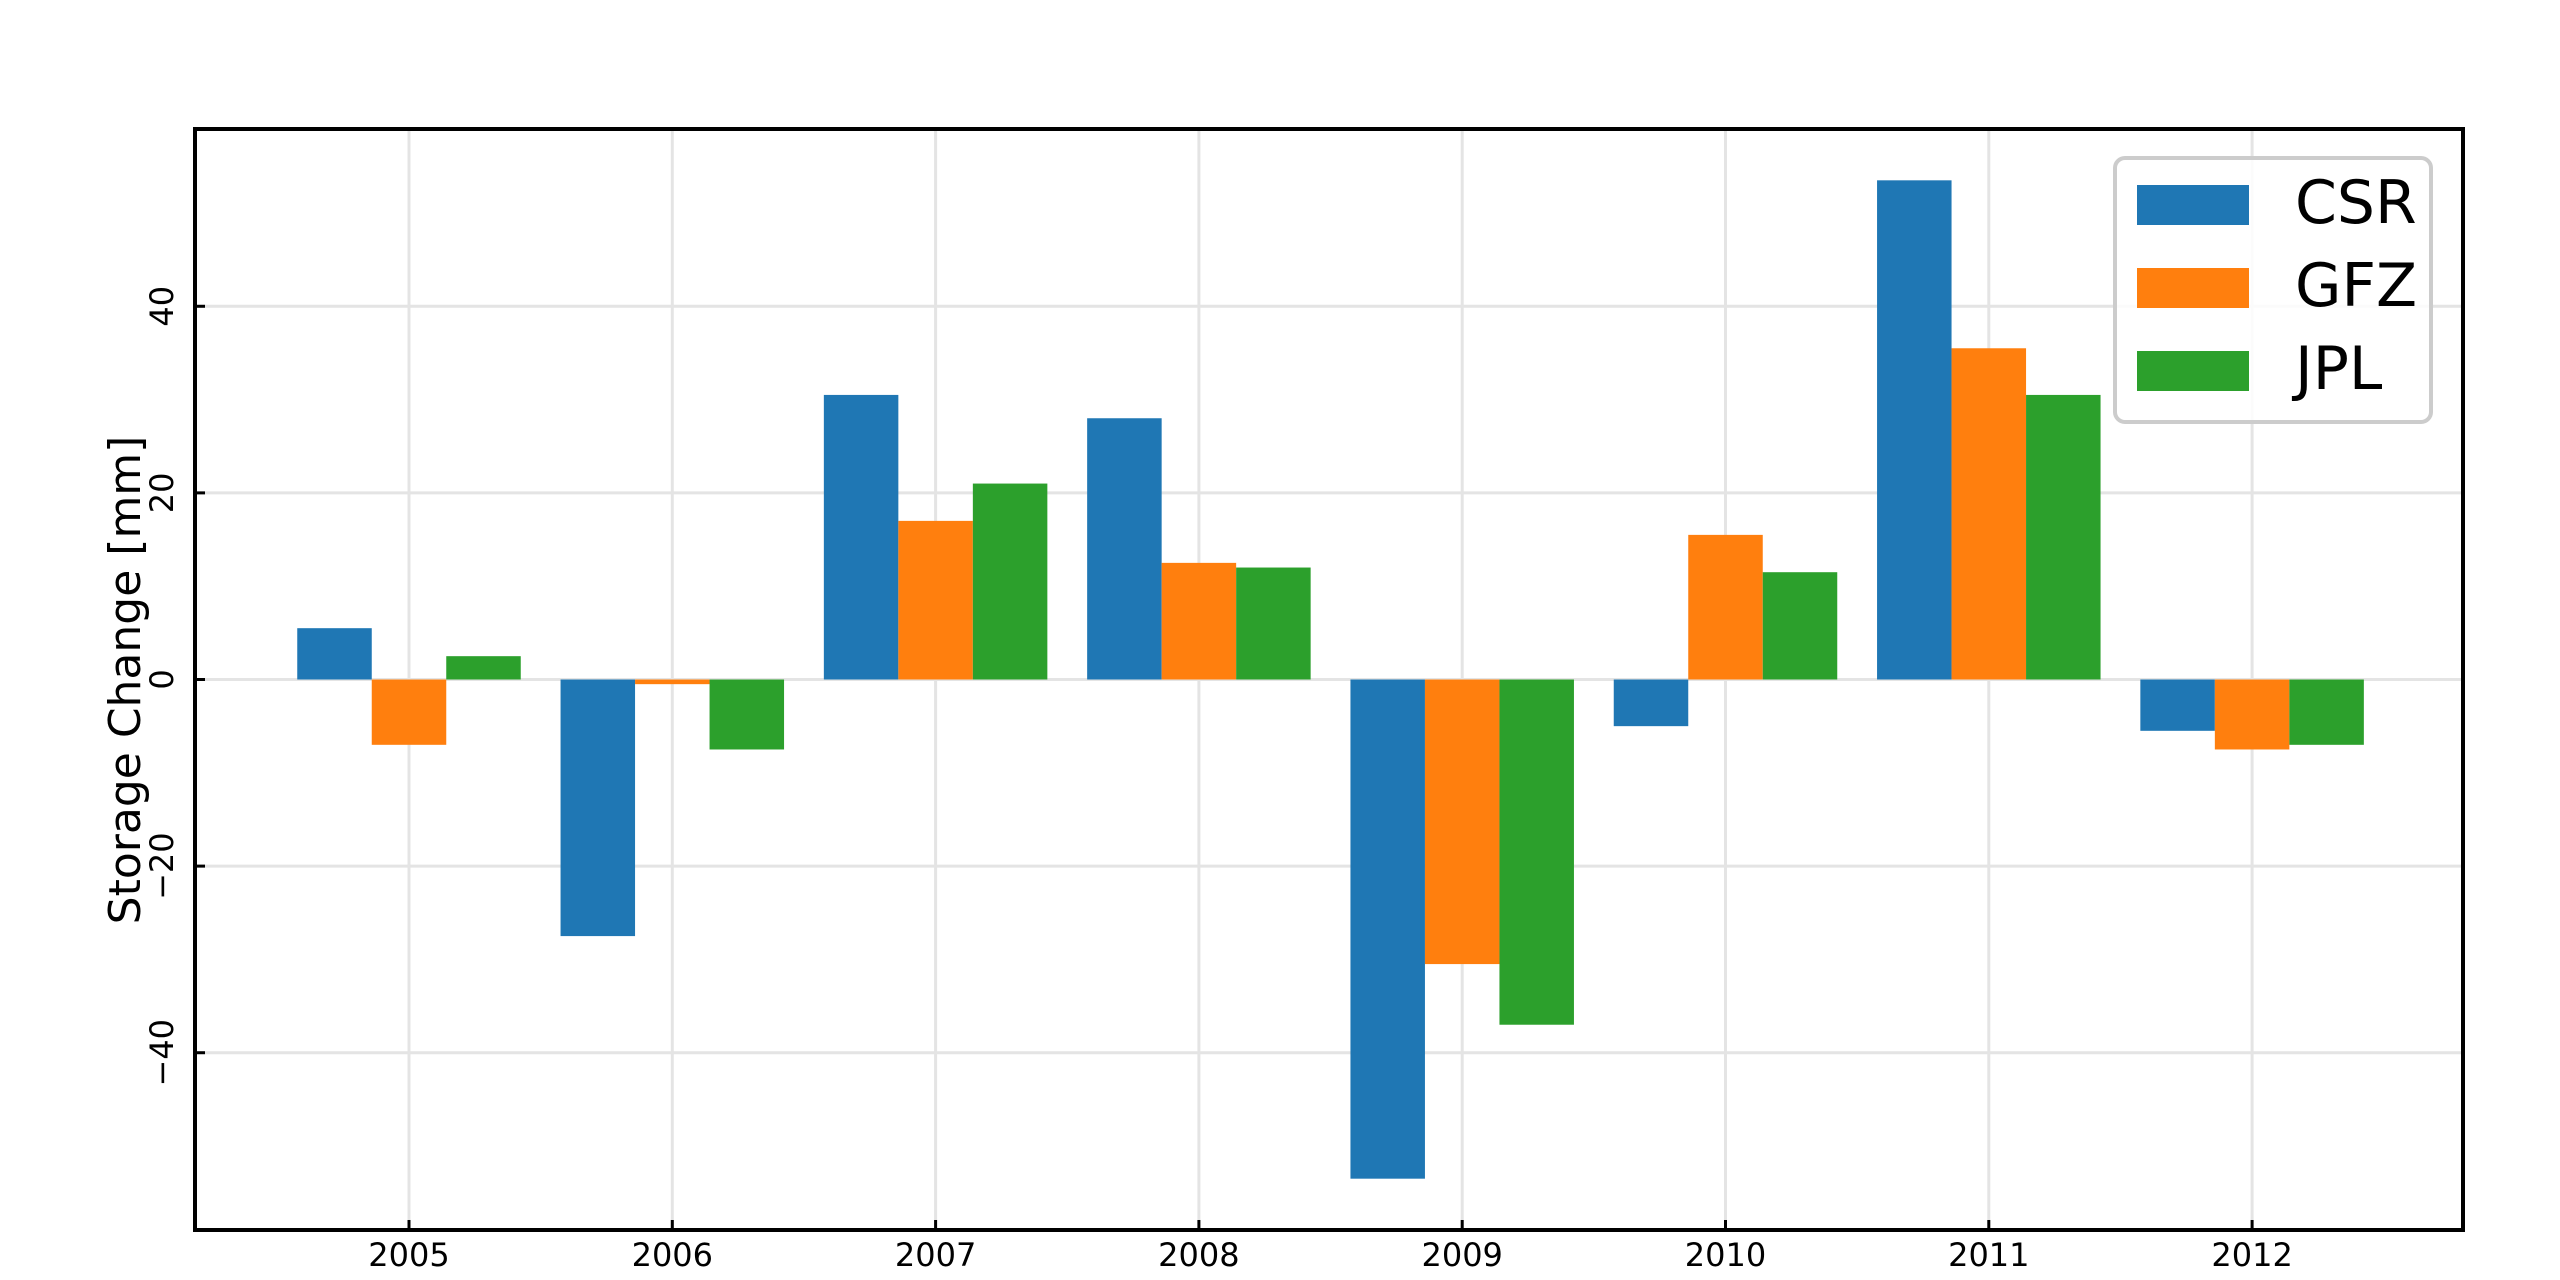  Describe the element at coordinates (935, 1255) in the screenshot. I see `x-tick-label-2007: 2007` at that location.